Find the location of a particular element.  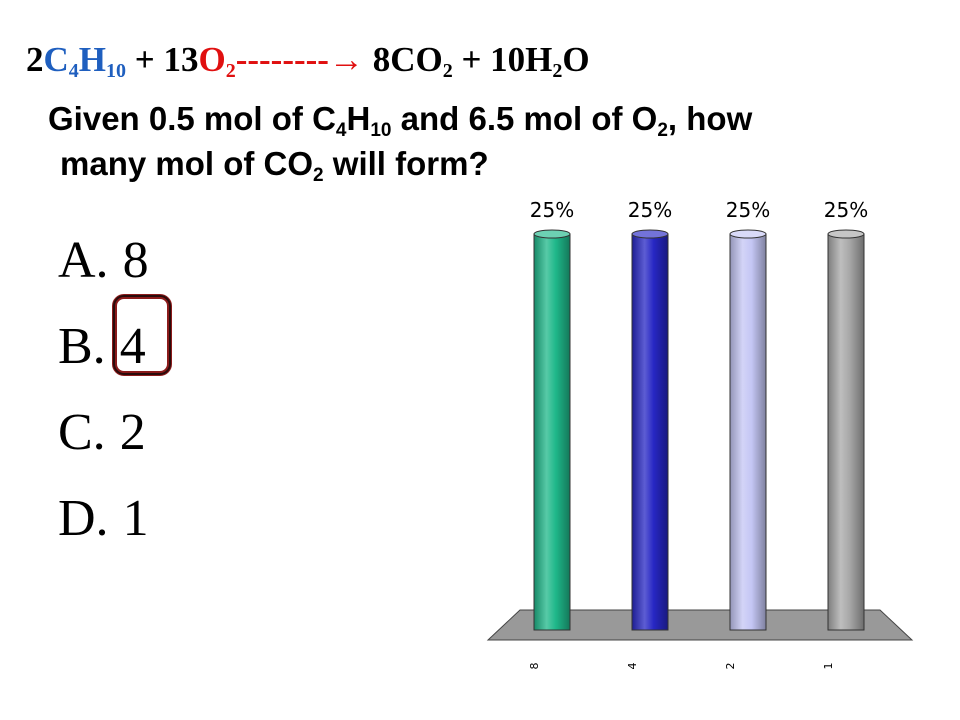

eq-arrow: --------→ is located at coordinates (299, 59).